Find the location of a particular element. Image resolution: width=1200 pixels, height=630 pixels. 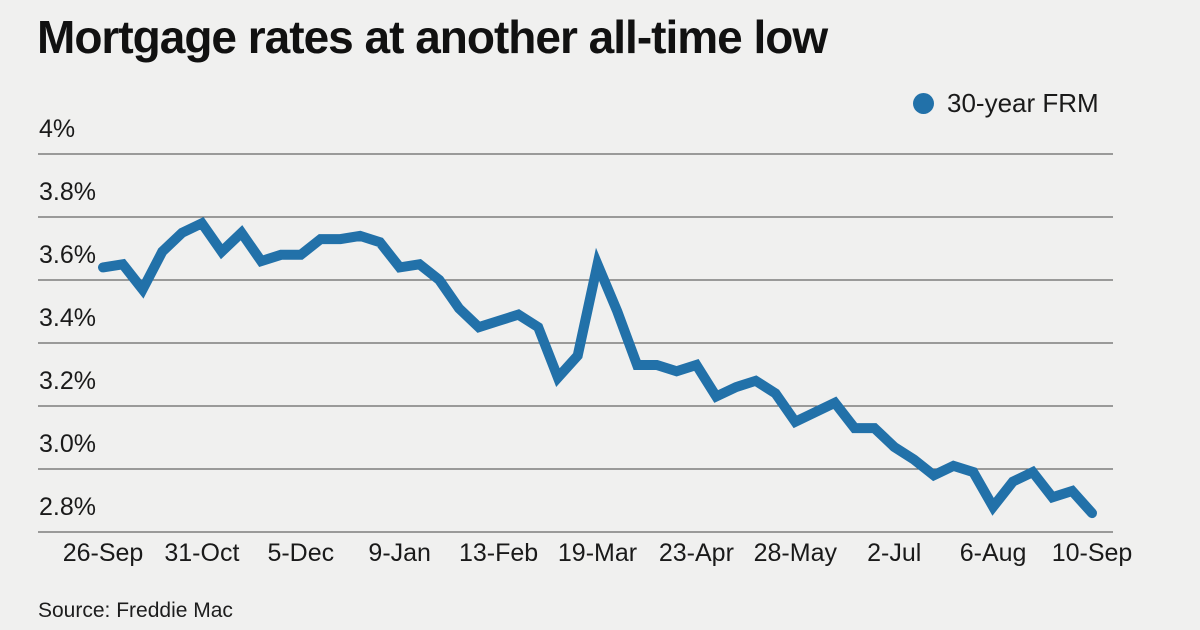

x-tick-label: 5-Dec is located at coordinates (300, 553).